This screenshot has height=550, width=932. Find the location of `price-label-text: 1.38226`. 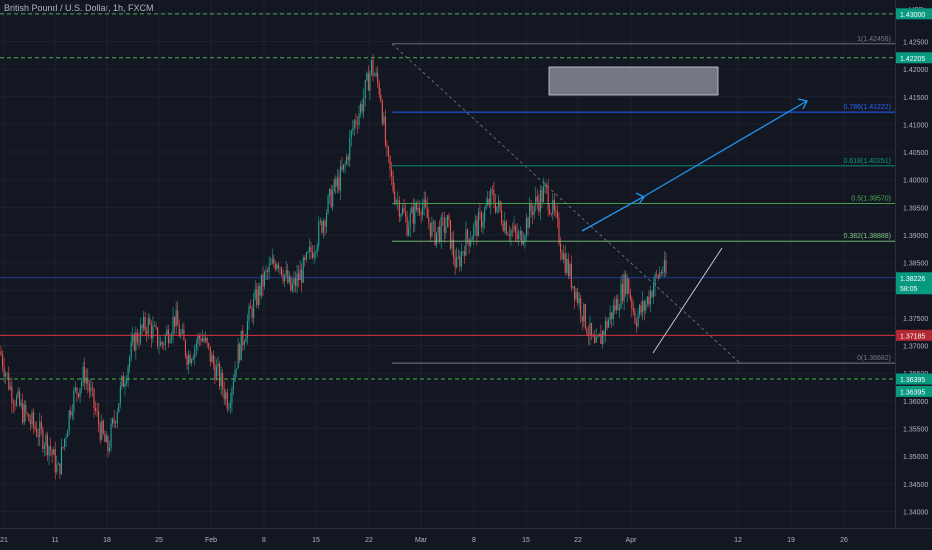

price-label-text: 1.38226 is located at coordinates (912, 279).